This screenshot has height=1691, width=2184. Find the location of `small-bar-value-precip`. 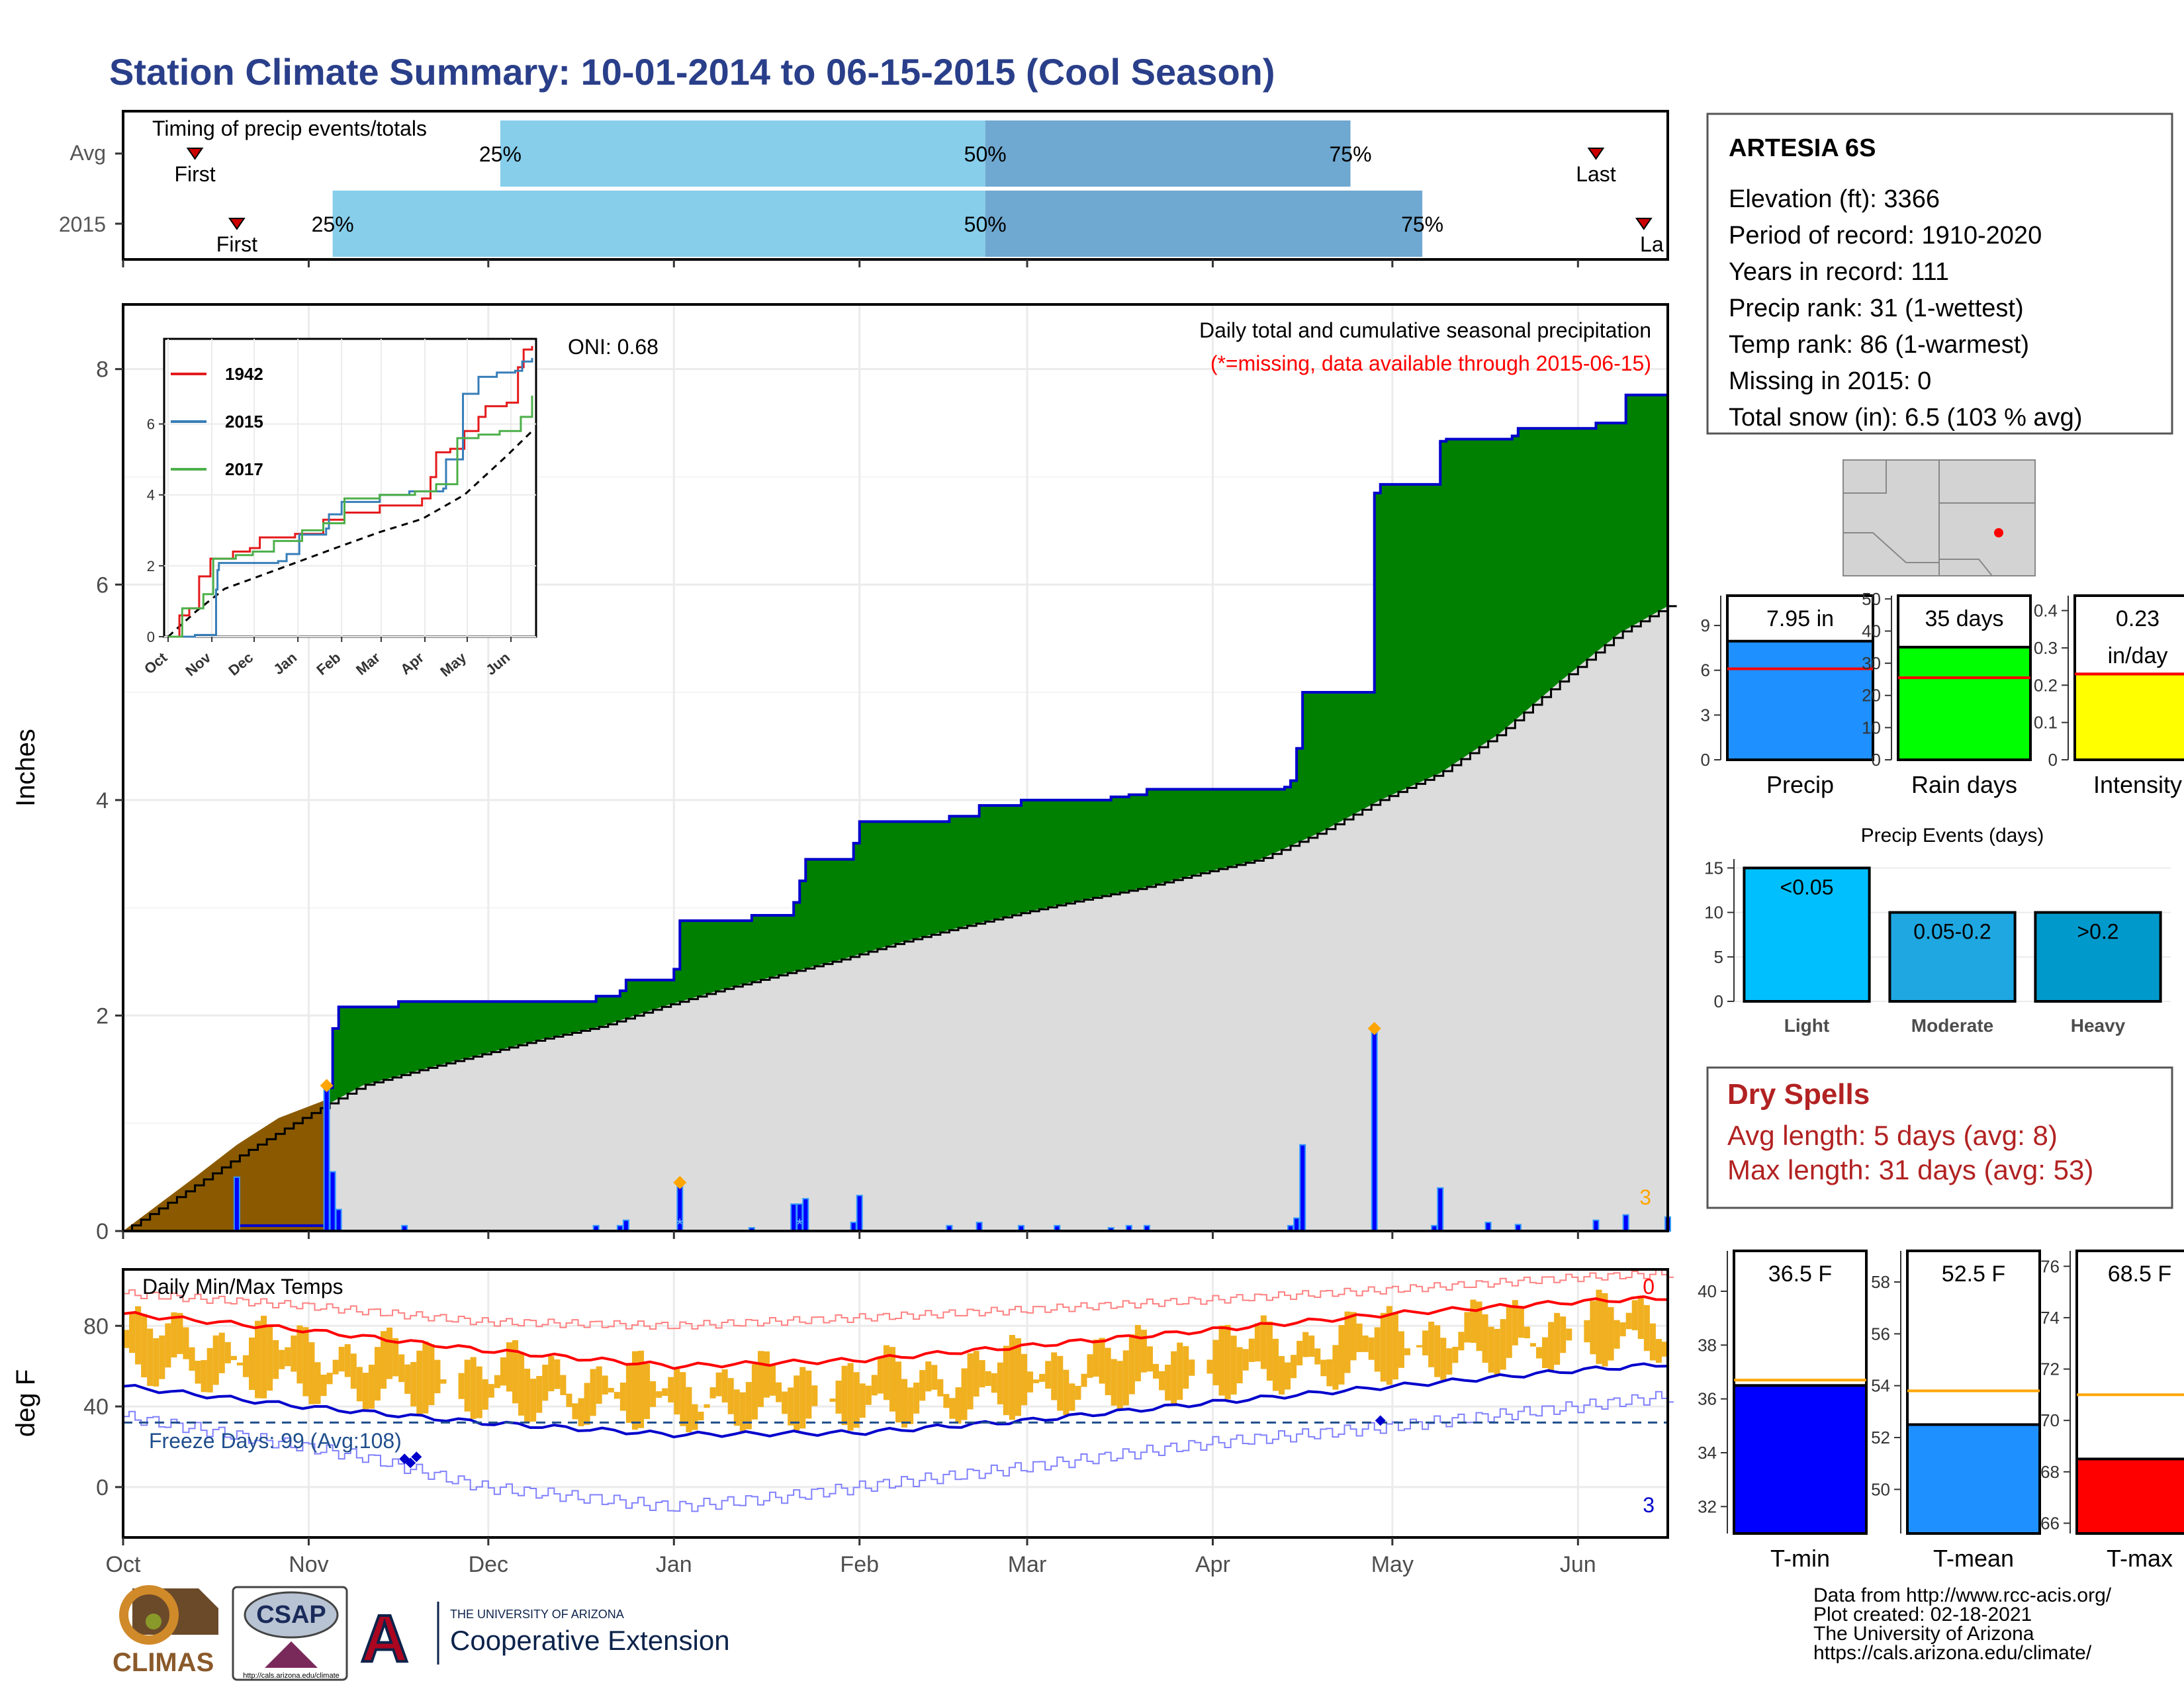

small-bar-value-precip is located at coordinates (1800, 700).